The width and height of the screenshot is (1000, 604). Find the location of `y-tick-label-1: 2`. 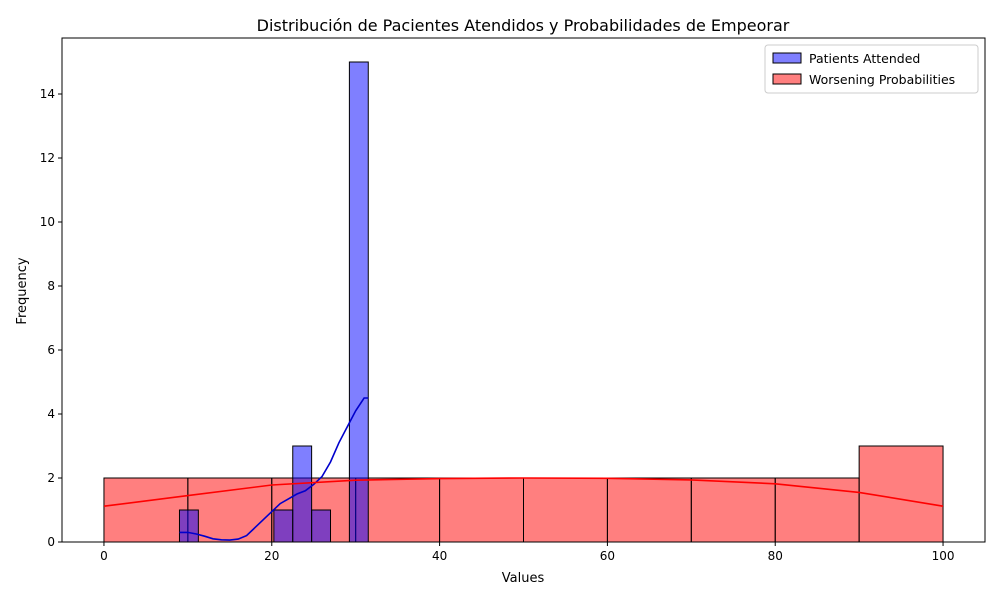

y-tick-label-1: 2 is located at coordinates (51, 478).